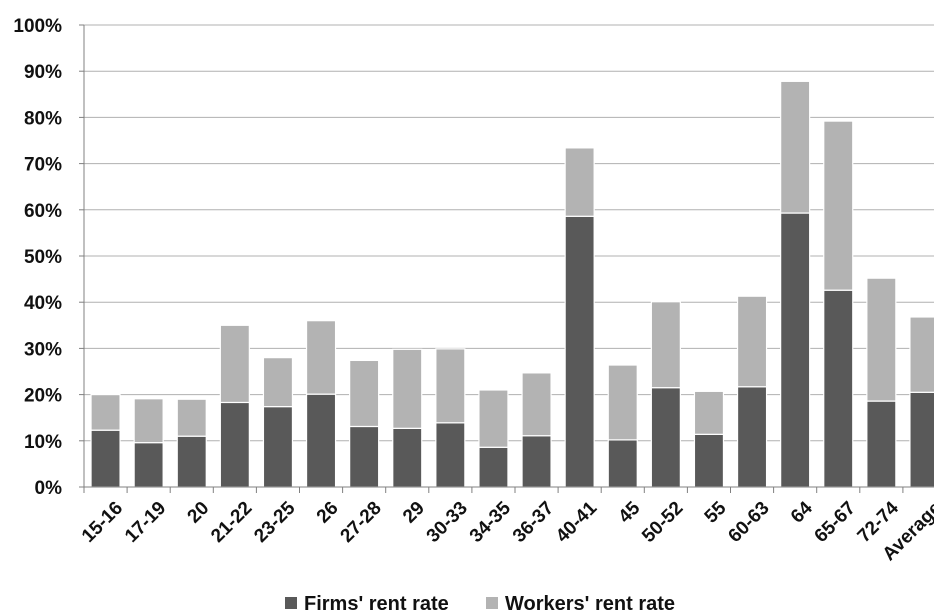  What do you see at coordinates (231, 522) in the screenshot?
I see `x-tick-label: 21-22` at bounding box center [231, 522].